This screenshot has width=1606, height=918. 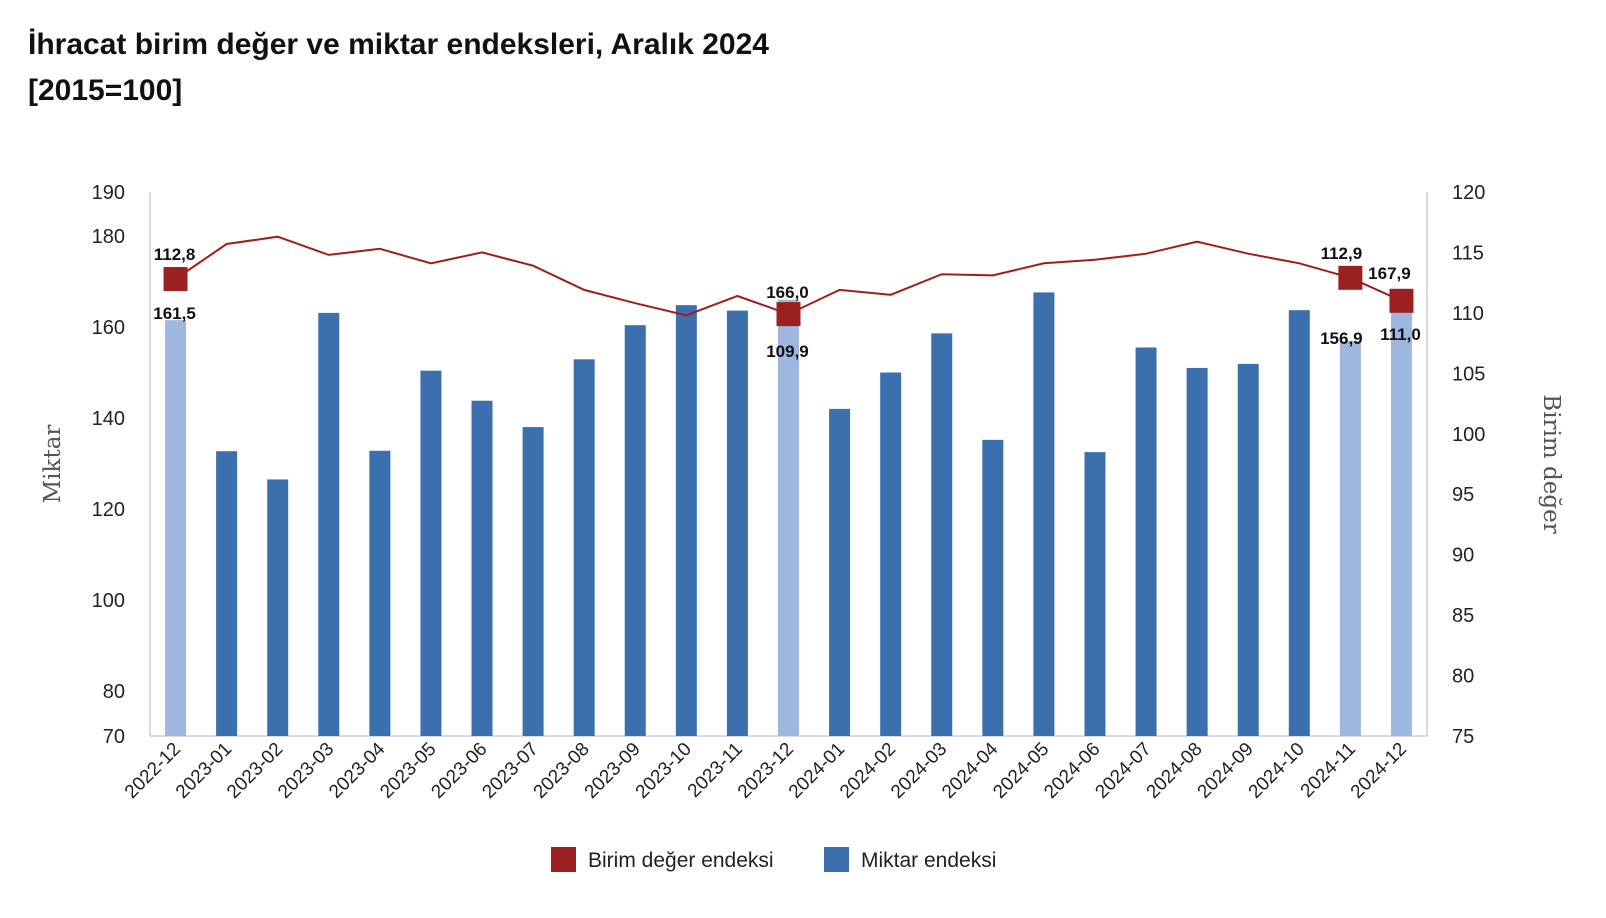 What do you see at coordinates (1379, 771) in the screenshot?
I see `x-tick-label: 2024-12` at bounding box center [1379, 771].